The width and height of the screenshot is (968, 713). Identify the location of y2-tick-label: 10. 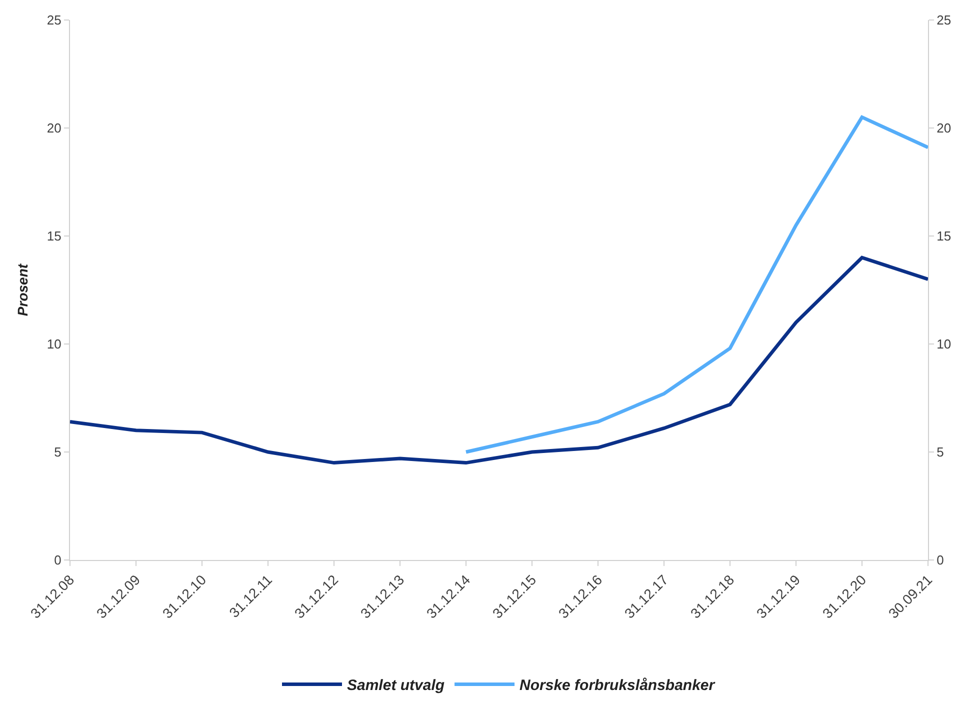
(944, 344).